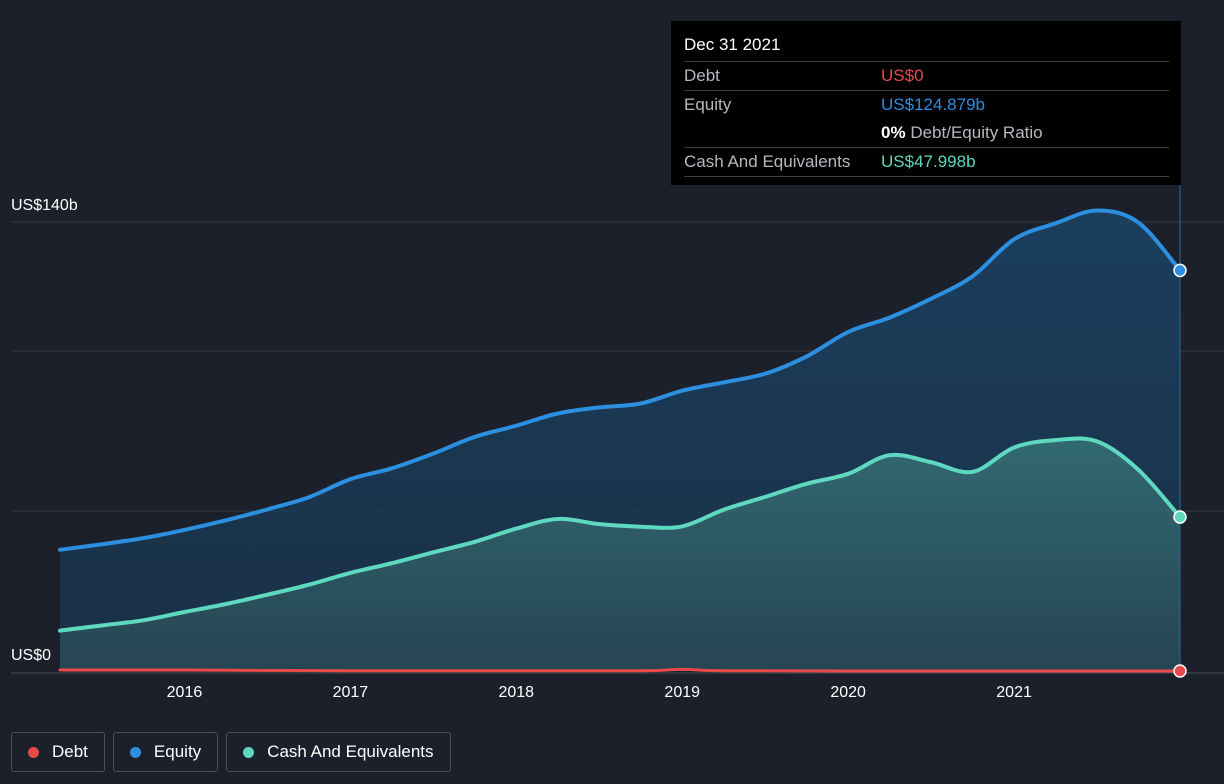 The width and height of the screenshot is (1224, 784). What do you see at coordinates (848, 692) in the screenshot?
I see `x-tick-label: 2020` at bounding box center [848, 692].